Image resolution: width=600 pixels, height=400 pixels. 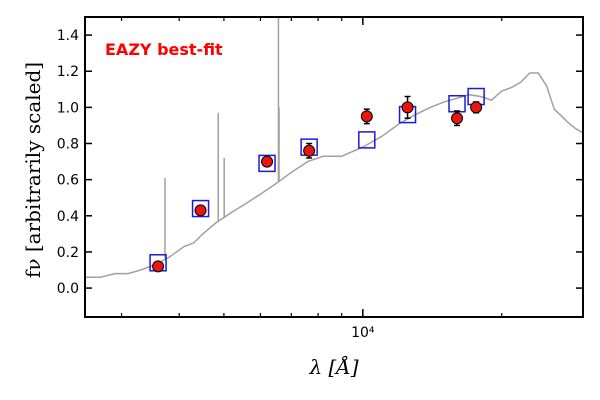 I want to click on x-tick-label: 10⁴, so click(x=363, y=333).